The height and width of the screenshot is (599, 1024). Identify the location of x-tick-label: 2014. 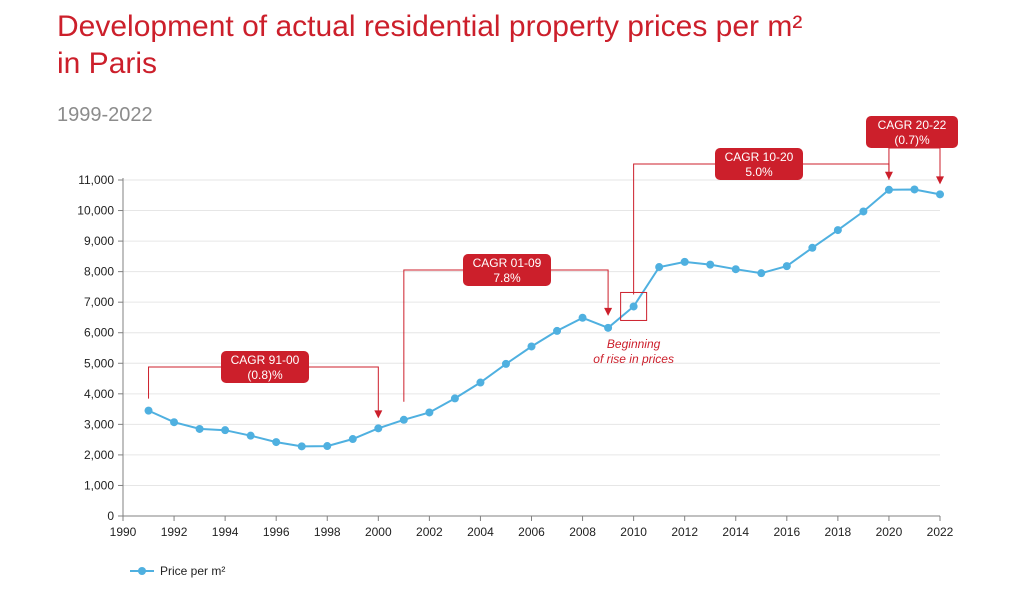
(735, 532).